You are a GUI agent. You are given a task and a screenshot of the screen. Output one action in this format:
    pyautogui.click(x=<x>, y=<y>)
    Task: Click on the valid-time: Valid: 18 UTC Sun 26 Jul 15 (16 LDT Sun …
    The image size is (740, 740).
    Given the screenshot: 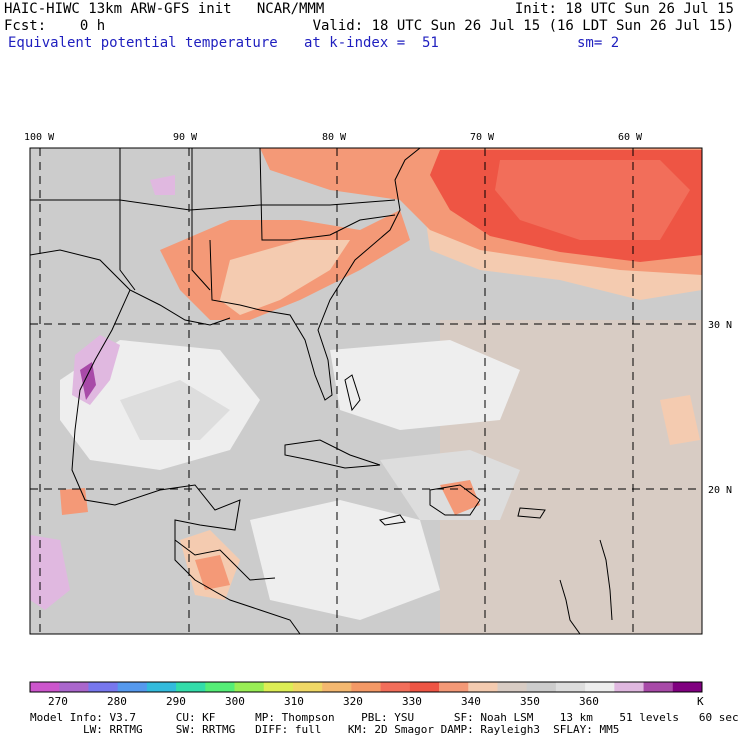 What is the action you would take?
    pyautogui.click(x=523, y=26)
    